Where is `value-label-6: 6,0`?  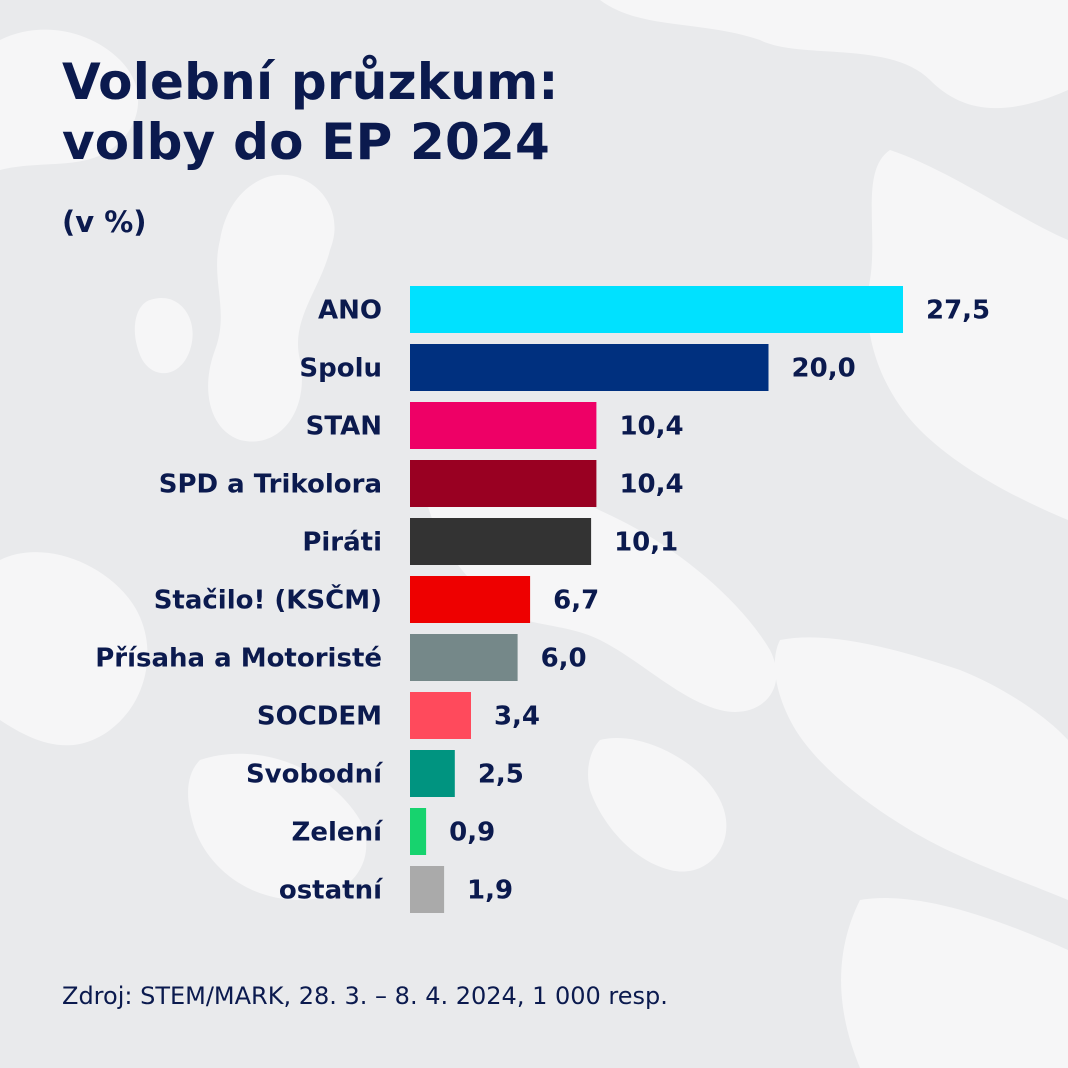
value-label-6: 6,0 is located at coordinates (564, 659).